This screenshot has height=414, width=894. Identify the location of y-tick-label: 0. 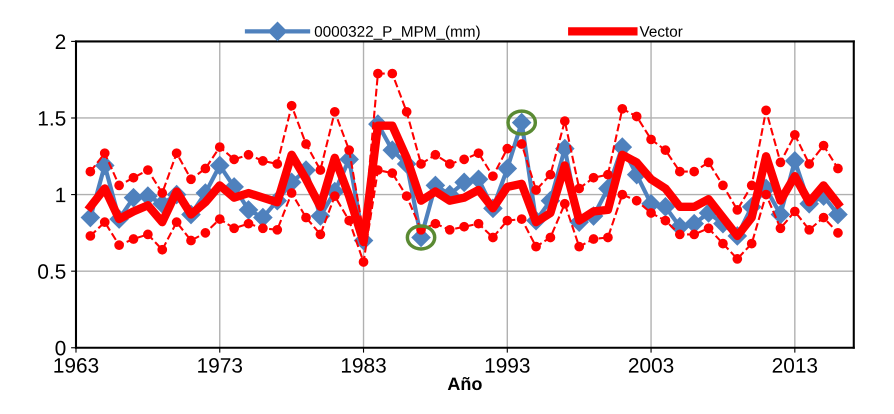
(60, 348).